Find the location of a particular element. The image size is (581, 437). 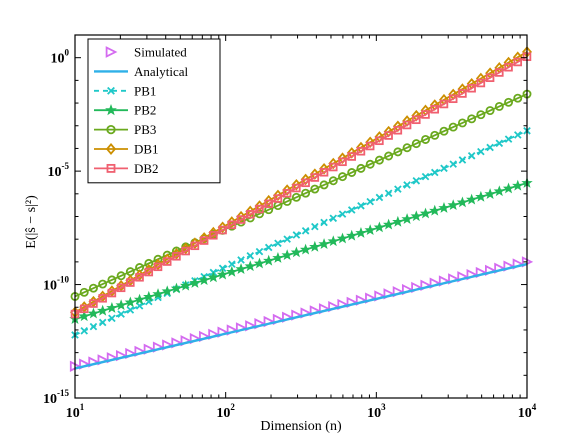

x-tick-label: 10² is located at coordinates (225, 411).